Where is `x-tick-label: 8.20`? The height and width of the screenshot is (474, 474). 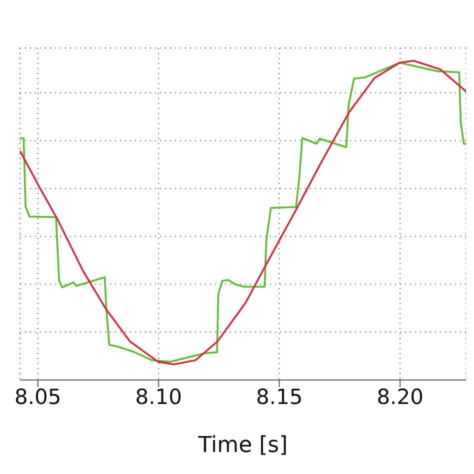
x-tick-label: 8.20 is located at coordinates (400, 396).